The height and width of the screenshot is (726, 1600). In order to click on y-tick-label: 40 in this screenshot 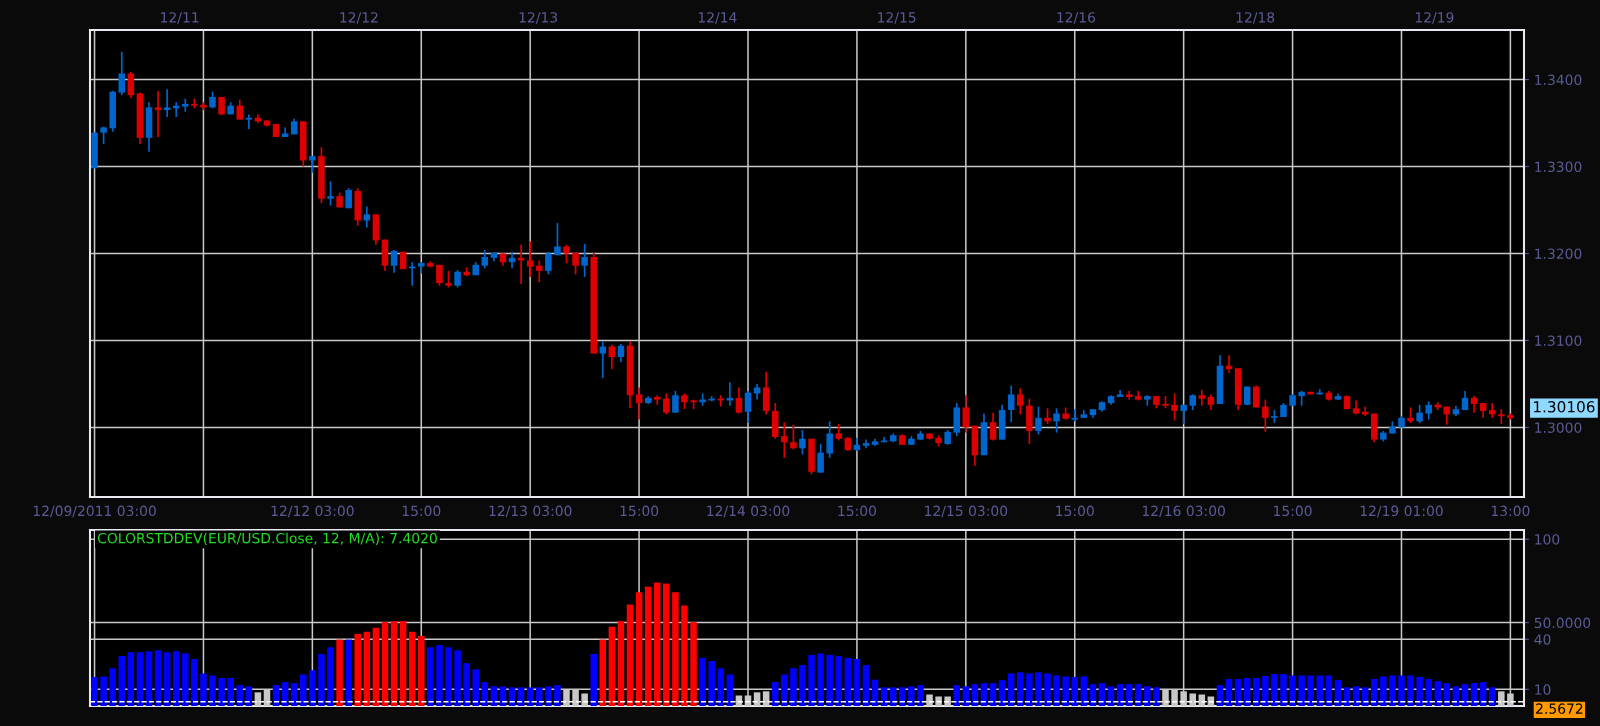, I will do `click(1542, 639)`.